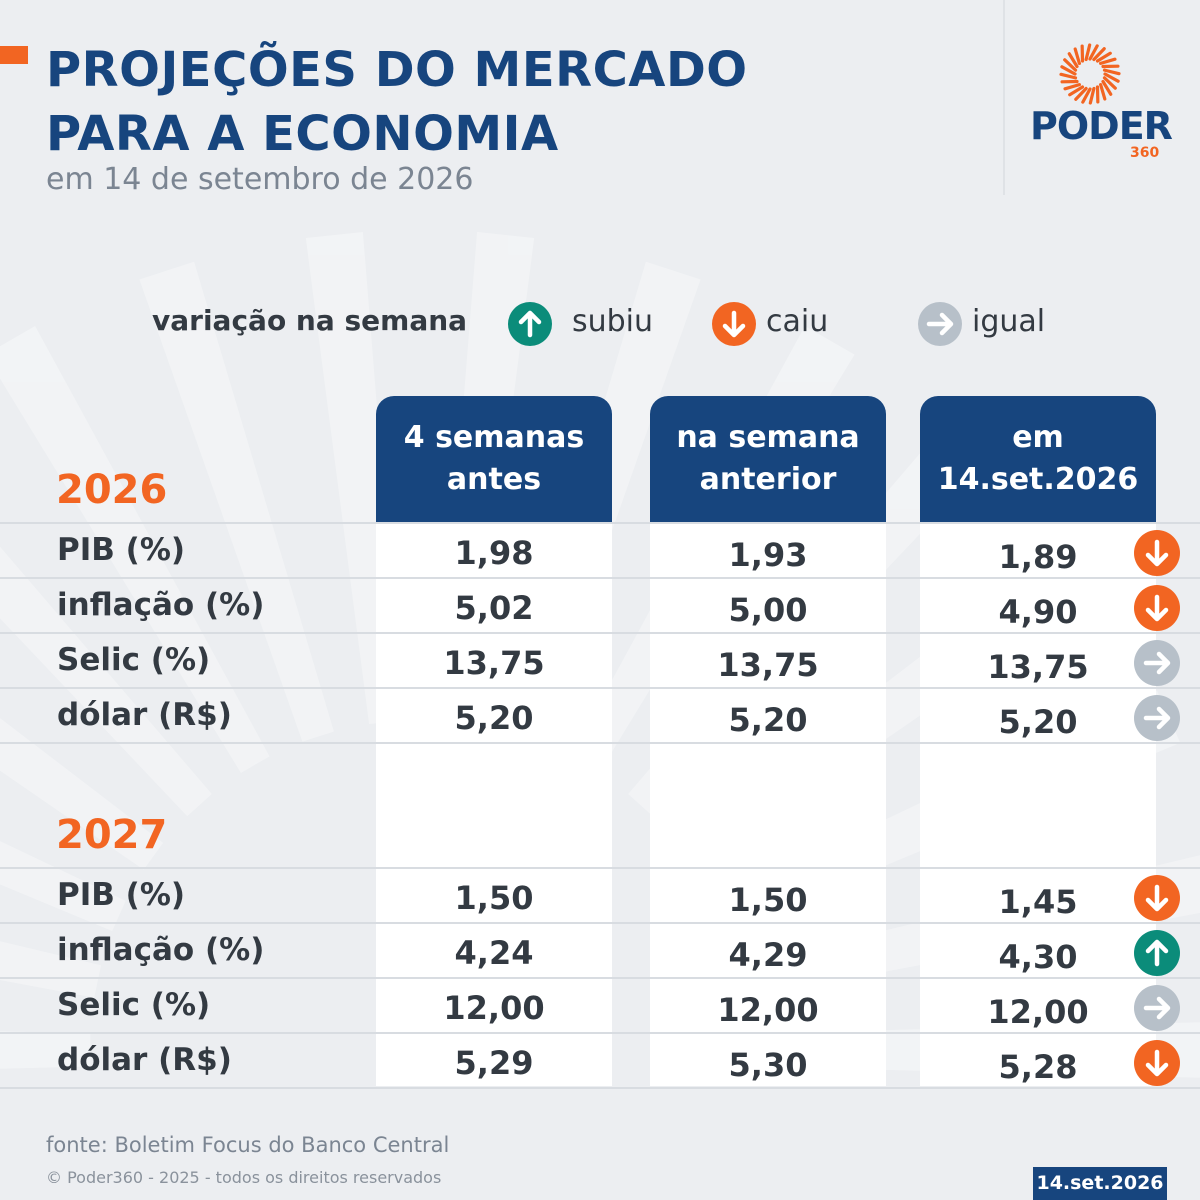 The width and height of the screenshot is (1200, 1200). Describe the element at coordinates (494, 553) in the screenshot. I see `table-cell: 1,98` at that location.